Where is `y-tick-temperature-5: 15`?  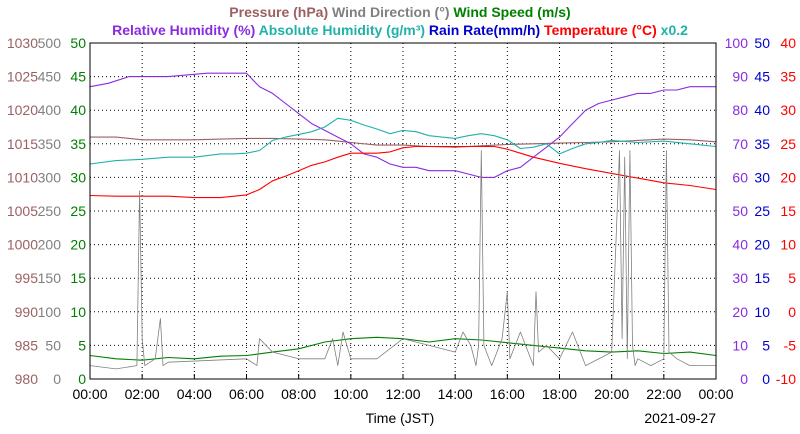 y-tick-temperature-5: 15 is located at coordinates (788, 211).